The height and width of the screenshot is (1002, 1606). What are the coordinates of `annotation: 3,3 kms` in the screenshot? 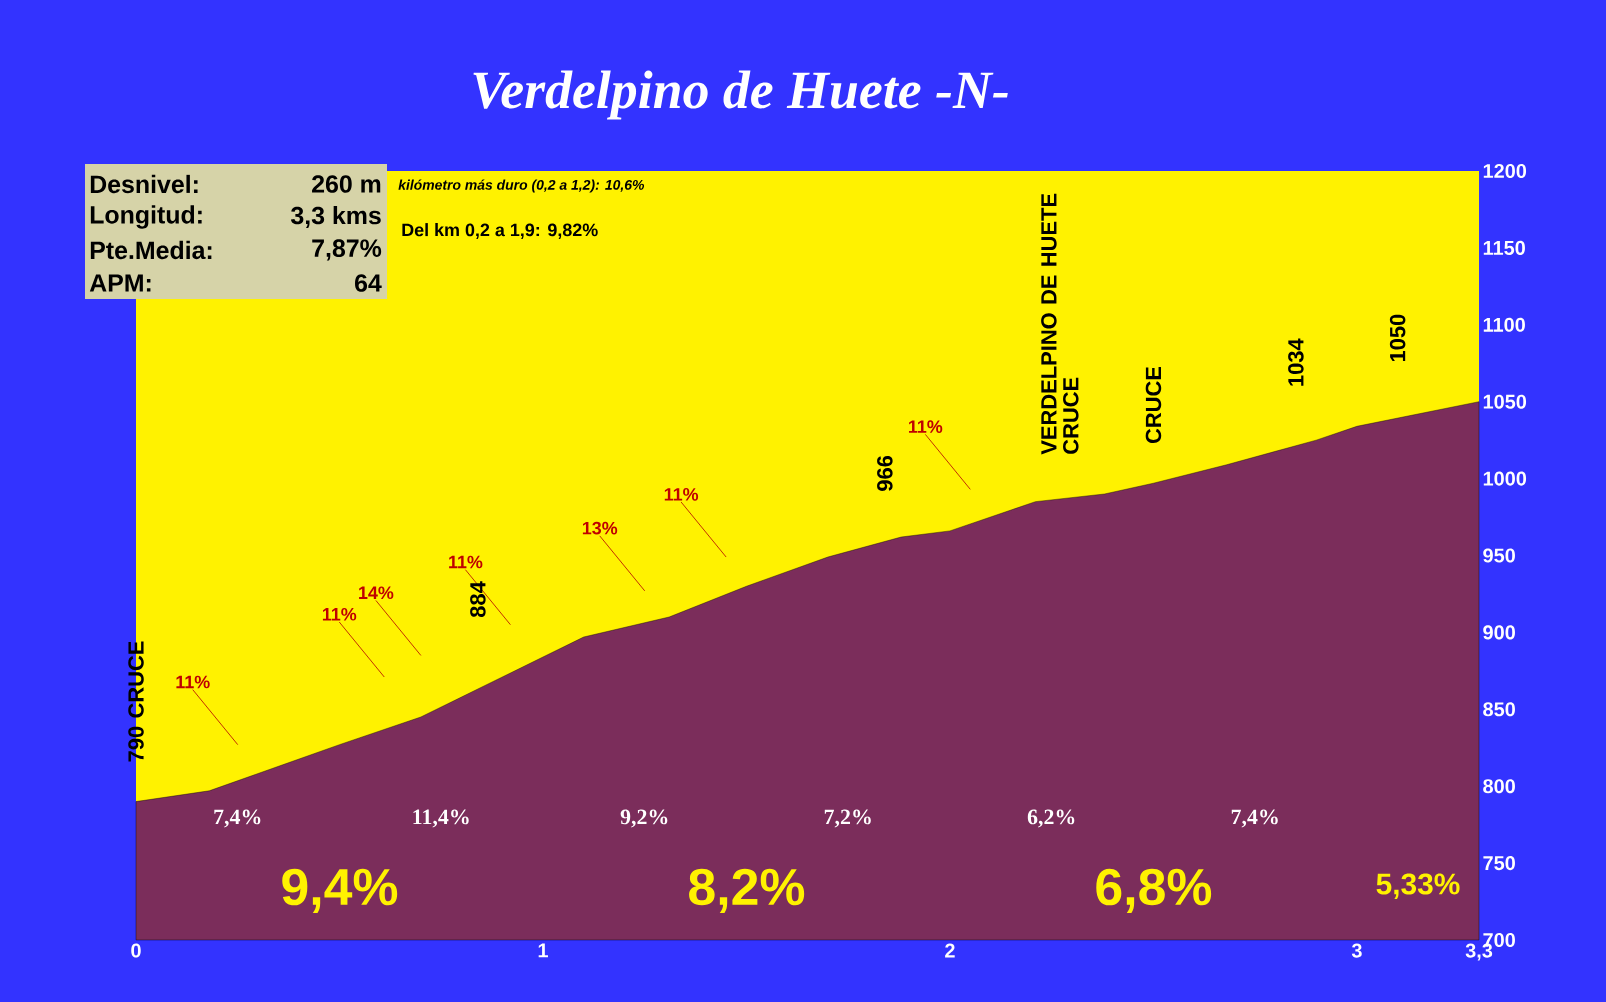 It's located at (335, 217).